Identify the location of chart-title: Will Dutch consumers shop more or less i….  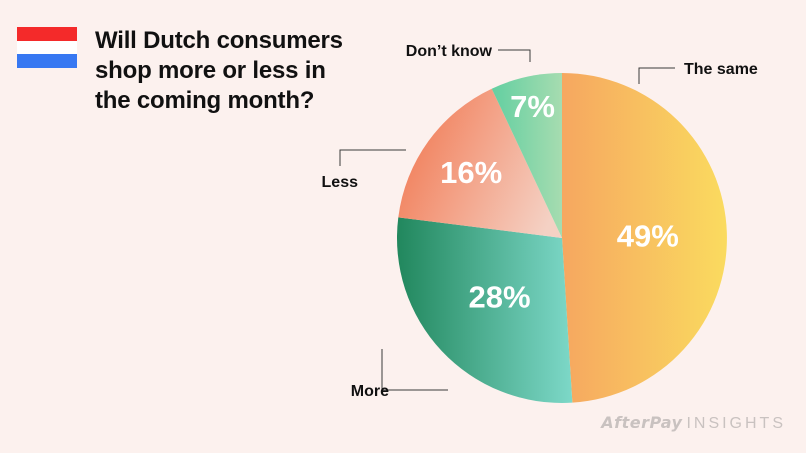
(240, 71).